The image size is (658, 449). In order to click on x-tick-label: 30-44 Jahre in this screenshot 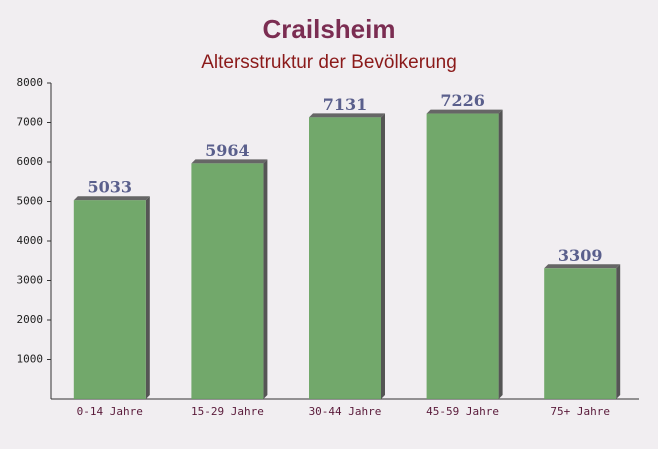, I will do `click(345, 411)`.